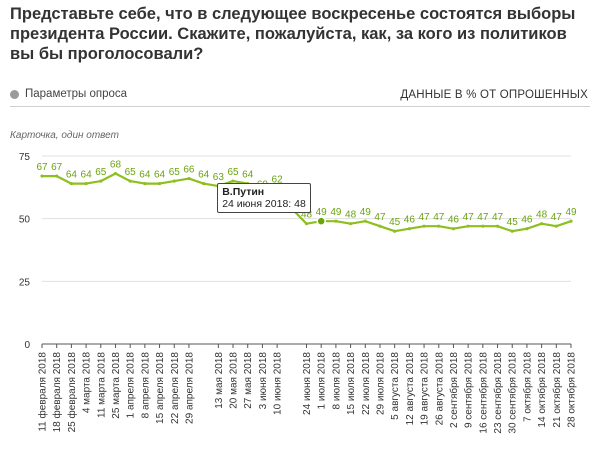 This screenshot has height=455, width=600. What do you see at coordinates (483, 393) in the screenshot?
I see `x-tick-label: 16 сентября 2018` at bounding box center [483, 393].